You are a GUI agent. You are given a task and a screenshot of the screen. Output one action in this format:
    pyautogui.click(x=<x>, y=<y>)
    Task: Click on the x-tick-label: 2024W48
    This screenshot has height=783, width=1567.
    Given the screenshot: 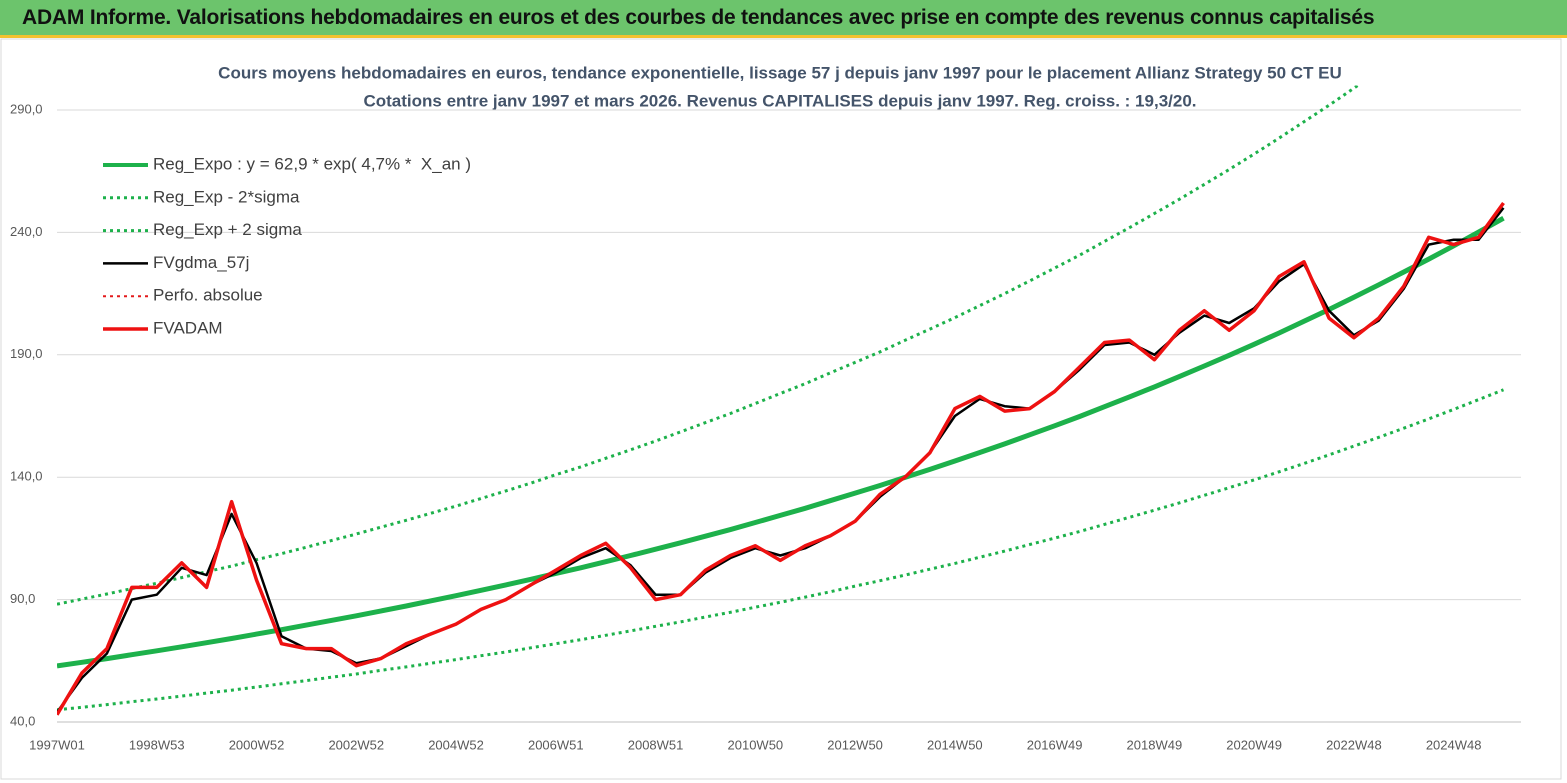 What is the action you would take?
    pyautogui.click(x=1454, y=744)
    